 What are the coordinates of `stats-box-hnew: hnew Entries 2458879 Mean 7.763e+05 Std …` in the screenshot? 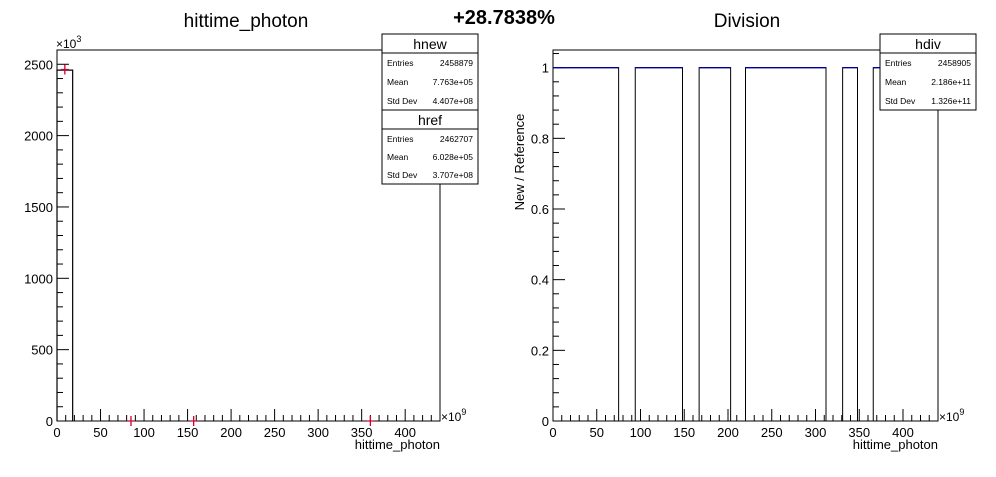 It's located at (430, 72).